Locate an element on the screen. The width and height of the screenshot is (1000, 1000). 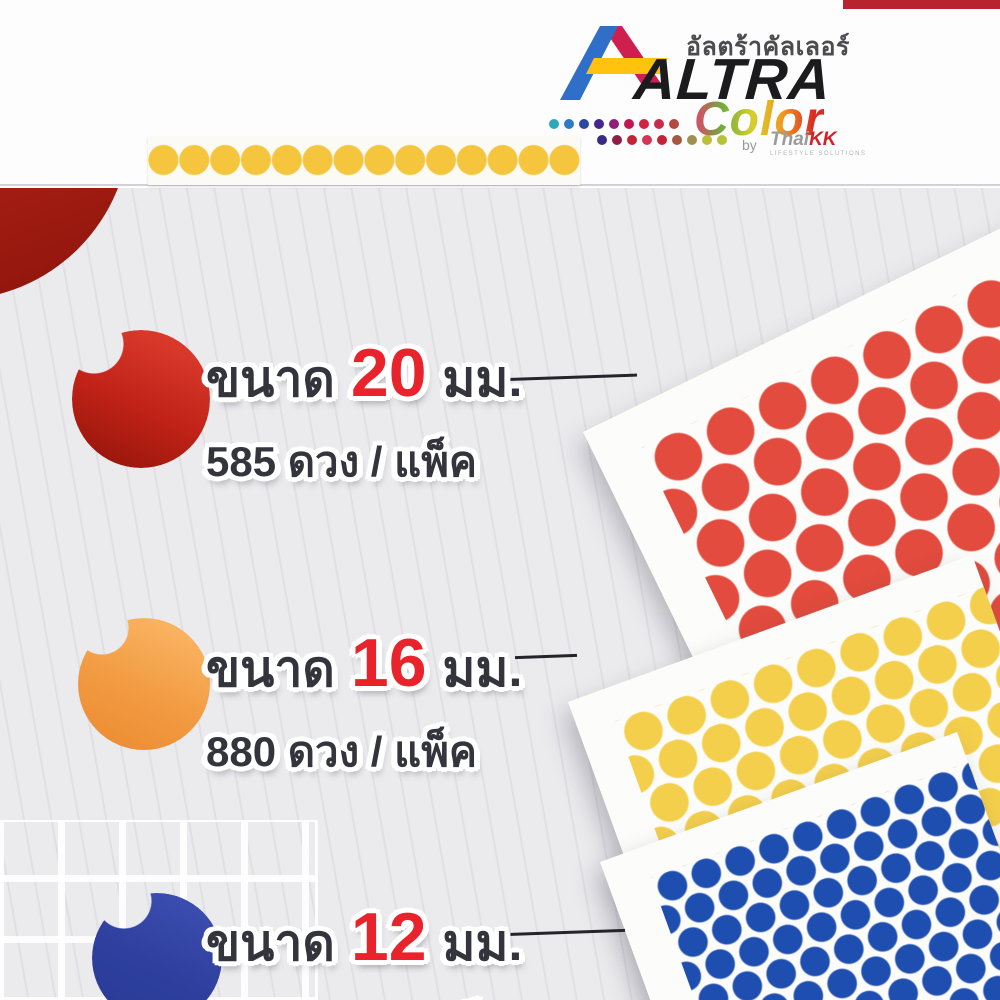
partner-logo: ThaiKK LIFESTYLE SOLUTIONS is located at coordinates (818, 143).